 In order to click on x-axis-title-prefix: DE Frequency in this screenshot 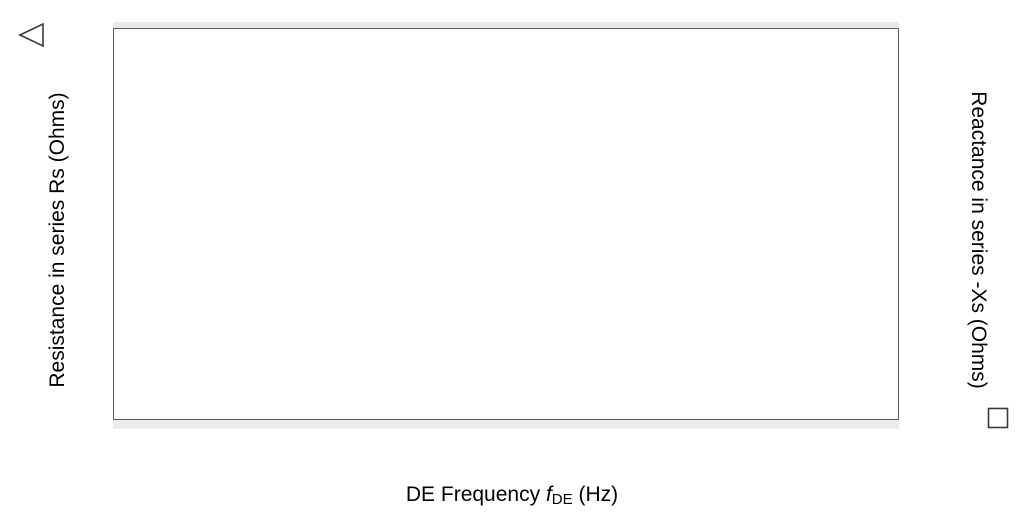, I will do `click(475, 494)`.